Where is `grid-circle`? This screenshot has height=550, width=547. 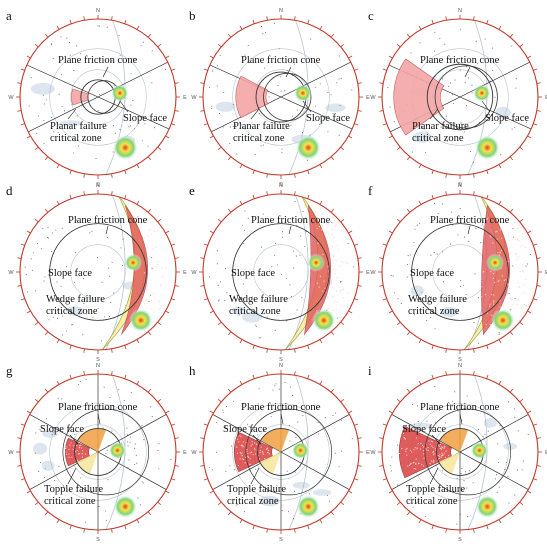
grid-circle is located at coordinates (98, 97).